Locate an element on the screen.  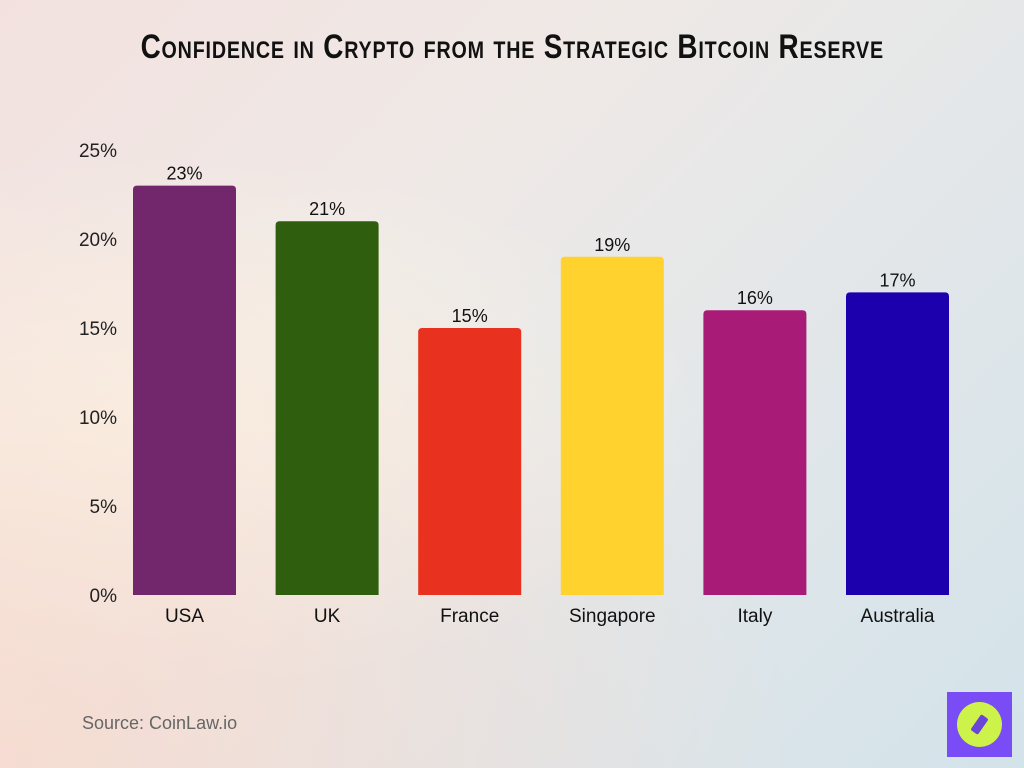
y-tick-label: 5% is located at coordinates (104, 507).